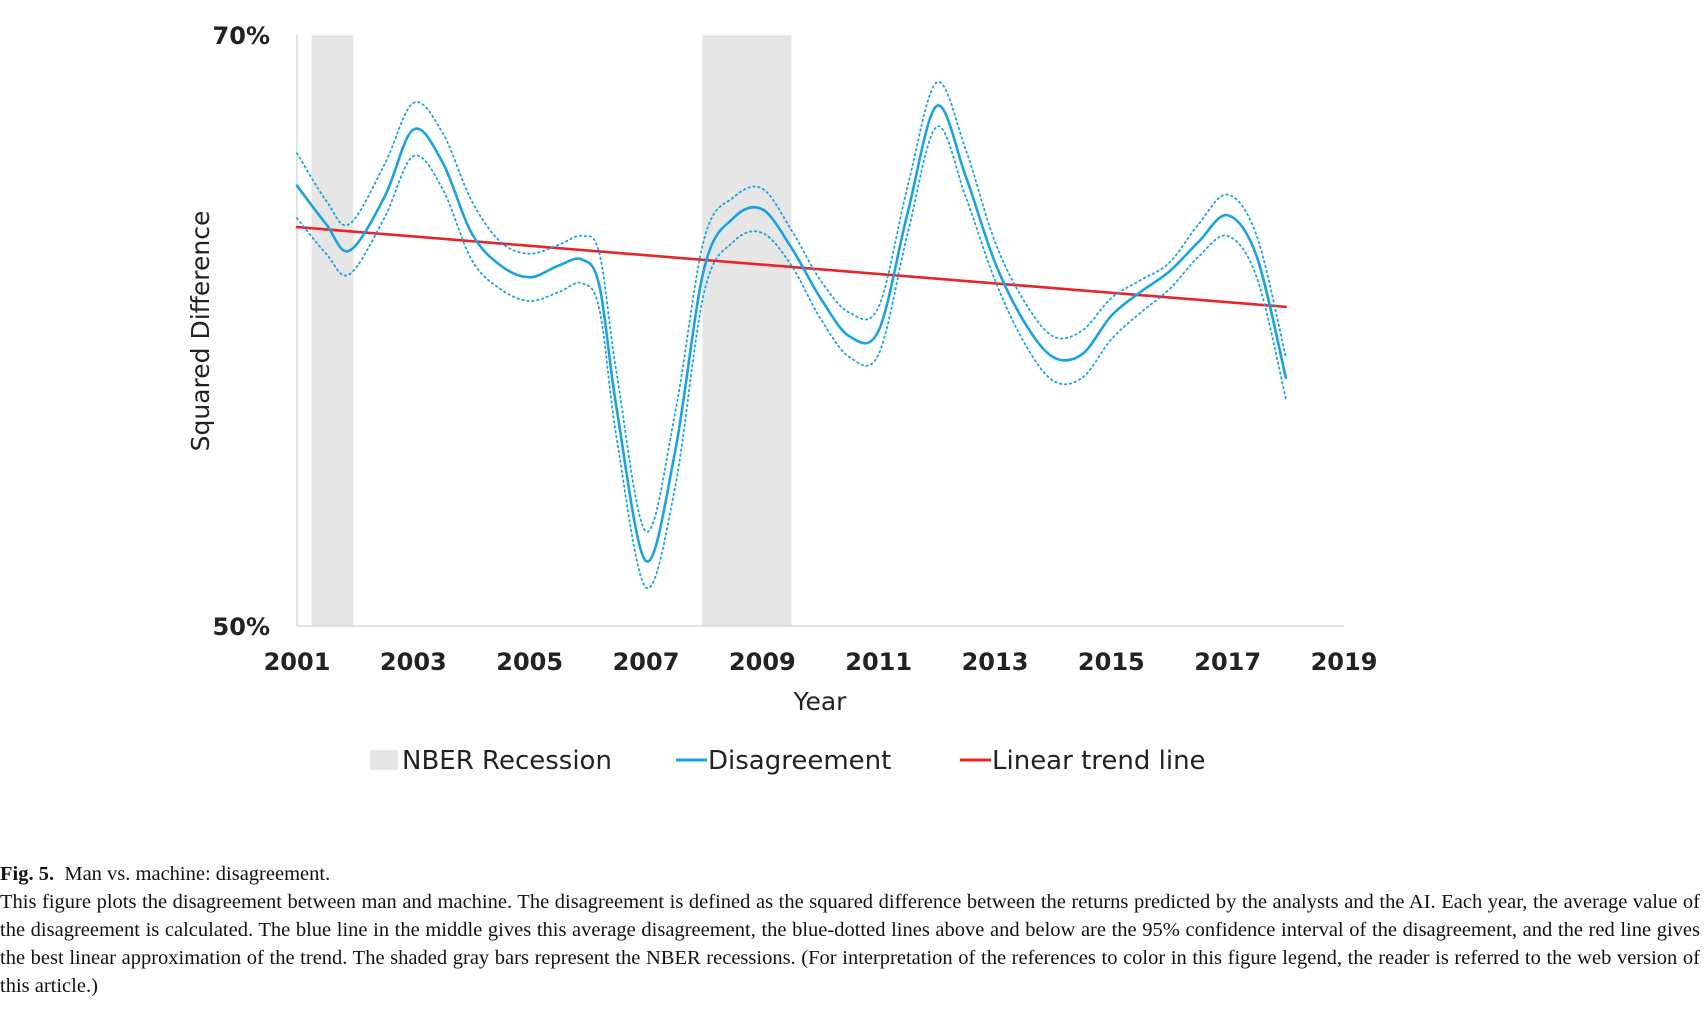  I want to click on x-tick-label: 2005, so click(529, 662).